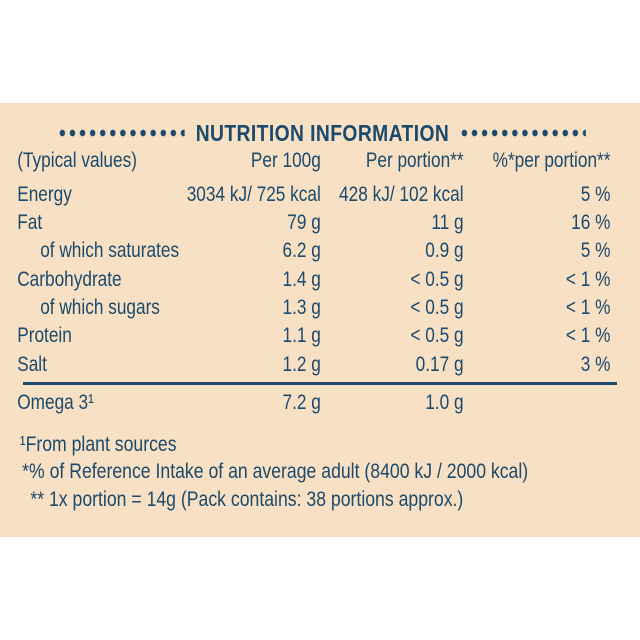 This screenshot has width=640, height=640. I want to click on value-per-portion: 11 g, so click(447, 222).